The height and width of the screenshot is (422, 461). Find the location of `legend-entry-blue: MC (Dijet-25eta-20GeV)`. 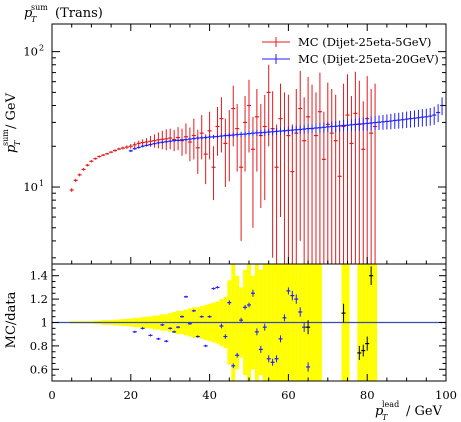

legend-entry-blue: MC (Dijet-25eta-20GeV) is located at coordinates (350, 59).